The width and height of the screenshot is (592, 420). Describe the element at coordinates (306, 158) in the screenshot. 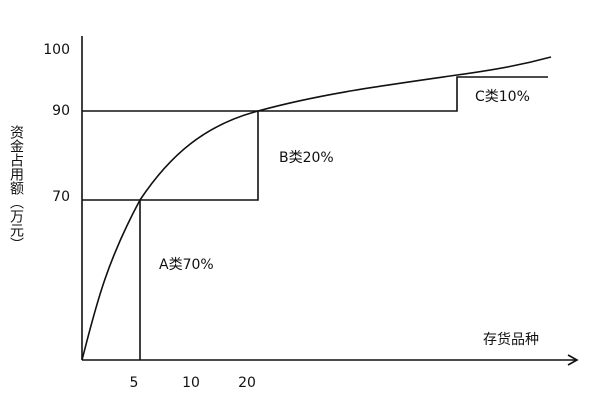

I see `class-label: B类20%` at that location.